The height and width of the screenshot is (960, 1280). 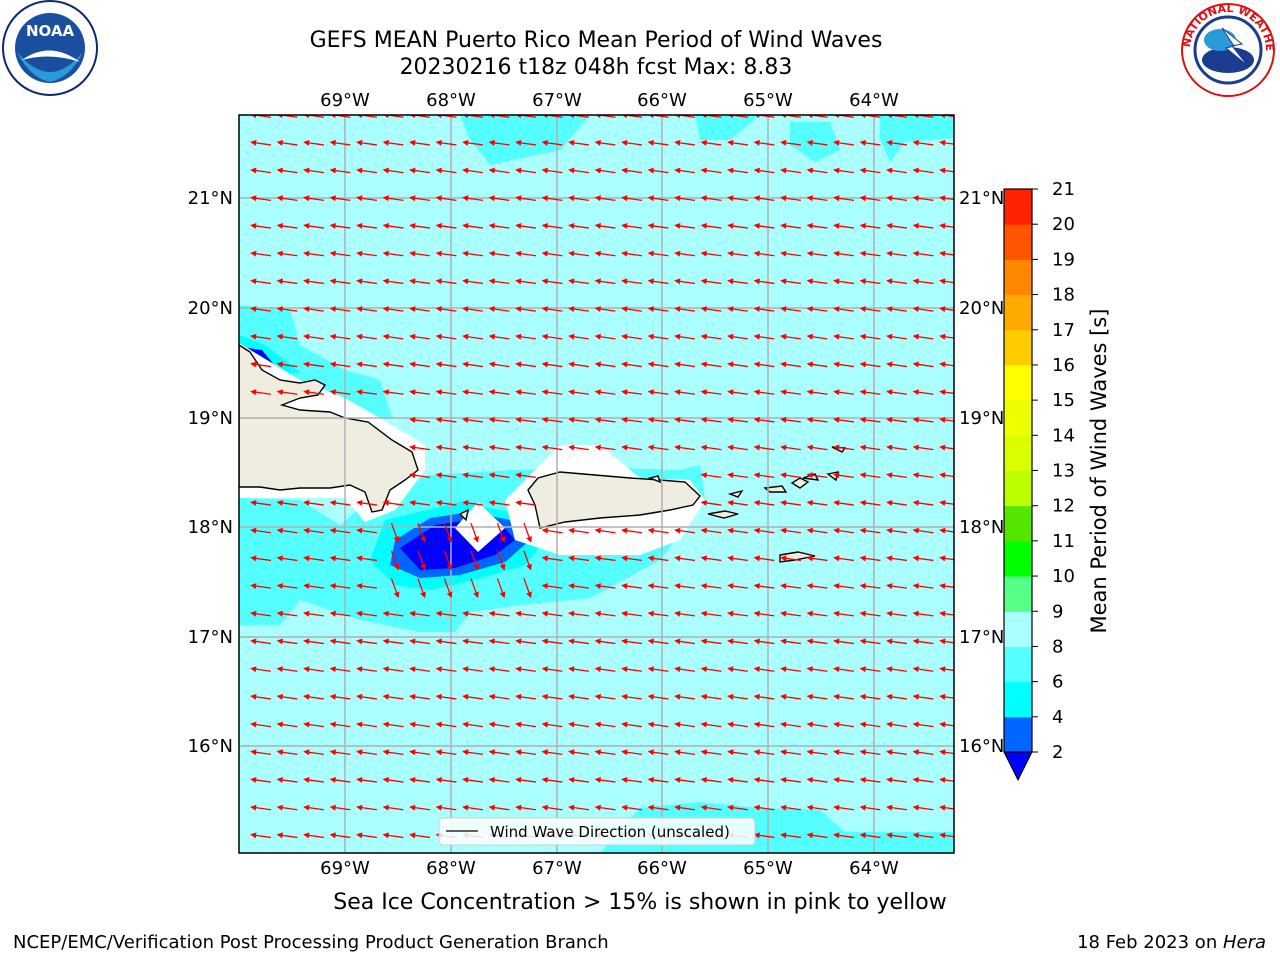 I want to click on nws-logo: NATIONAL WEATHER SERVICE, so click(x=1226, y=48).